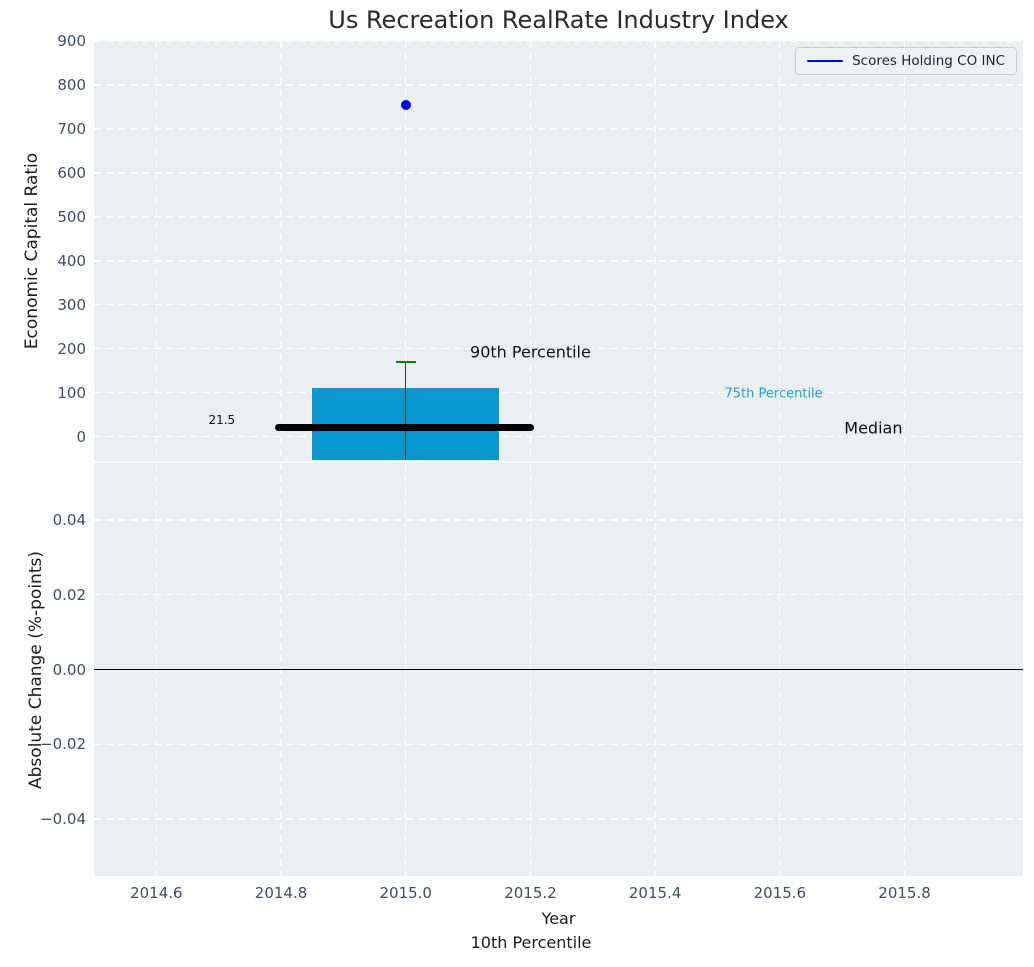  Describe the element at coordinates (69, 594) in the screenshot. I see `y-tick-label: 0.02` at that location.